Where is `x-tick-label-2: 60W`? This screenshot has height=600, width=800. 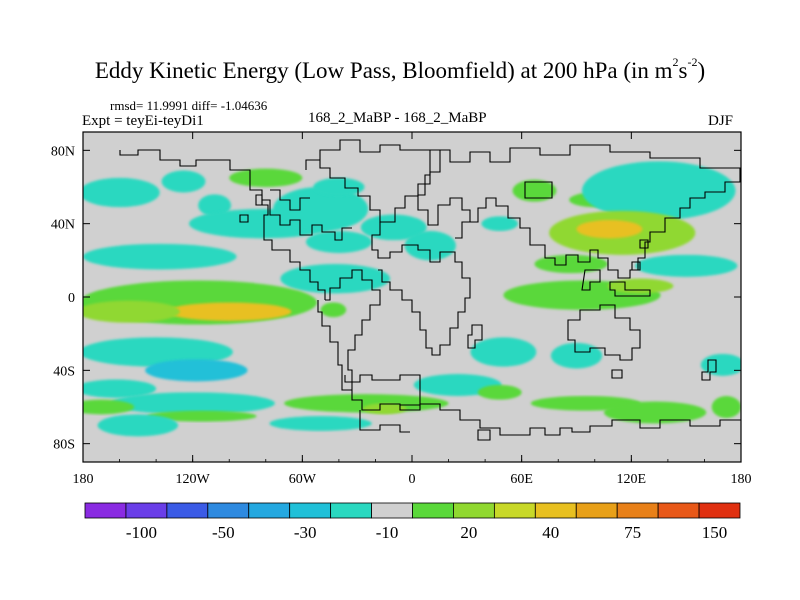 x-tick-label-2: 60W is located at coordinates (303, 479).